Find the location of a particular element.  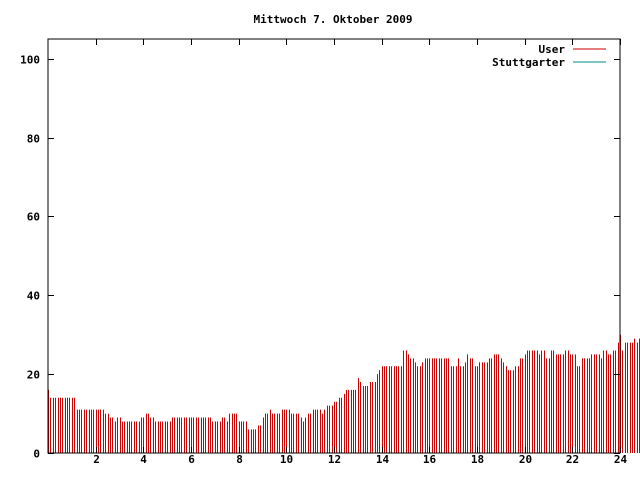

x-tick-label: 16 is located at coordinates (430, 459).